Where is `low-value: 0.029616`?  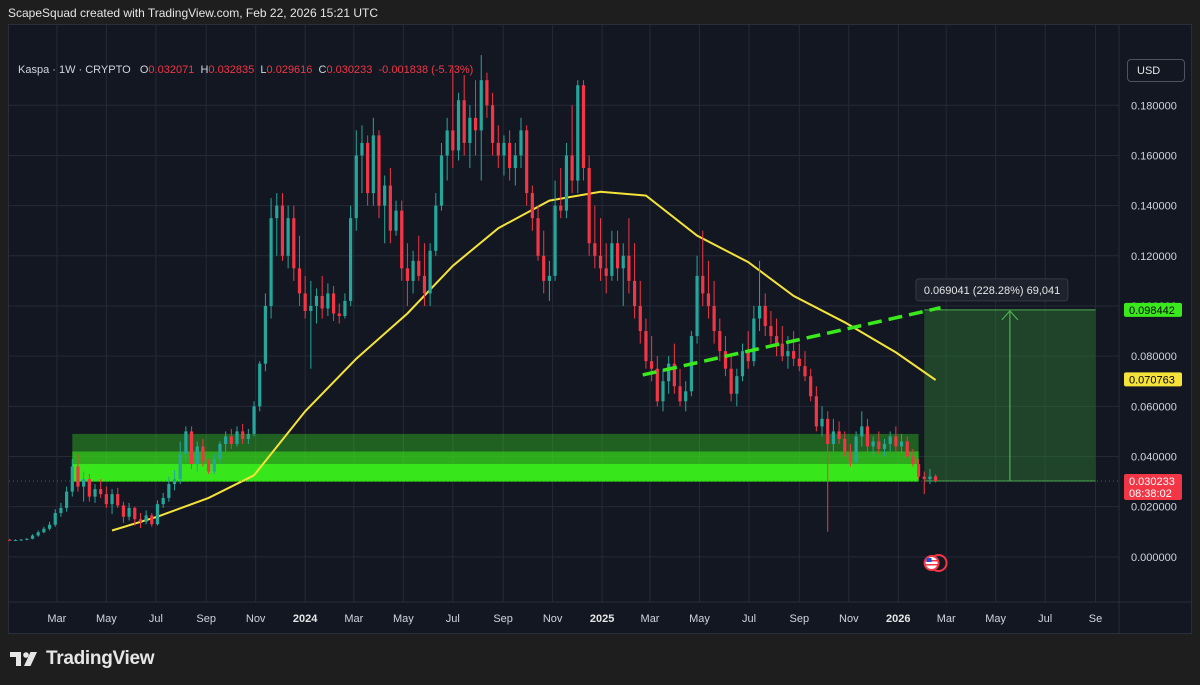
low-value: 0.029616 is located at coordinates (289, 70).